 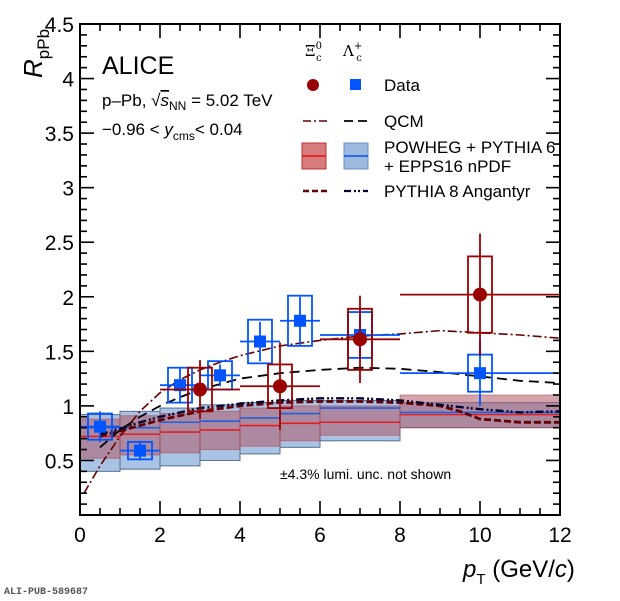 What do you see at coordinates (68, 407) in the screenshot?
I see `y-tick-label: 1` at bounding box center [68, 407].